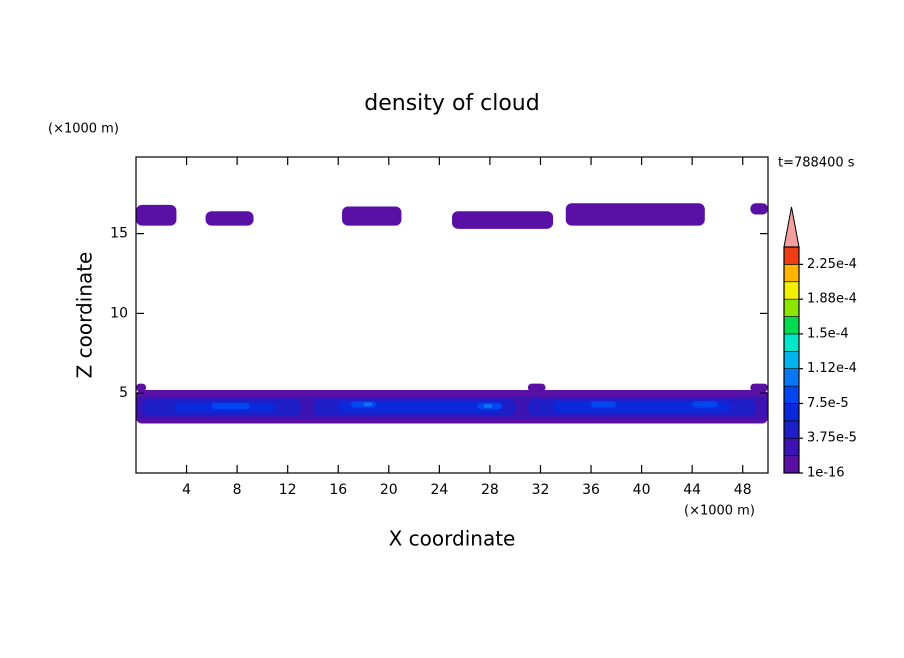  Describe the element at coordinates (591, 490) in the screenshot. I see `x-tick-label: 36` at that location.